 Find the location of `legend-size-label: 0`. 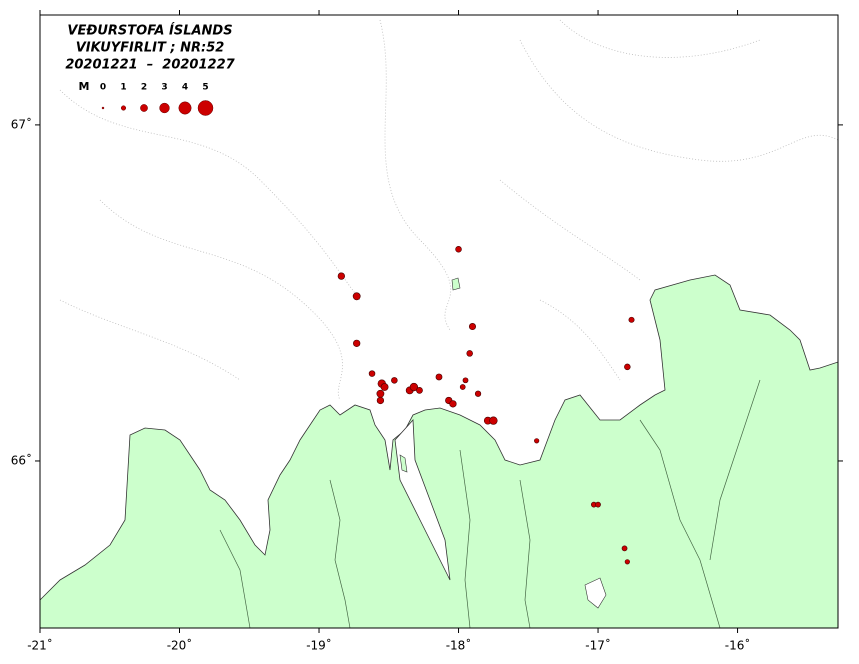

legend-size-label: 0 is located at coordinates (103, 88).